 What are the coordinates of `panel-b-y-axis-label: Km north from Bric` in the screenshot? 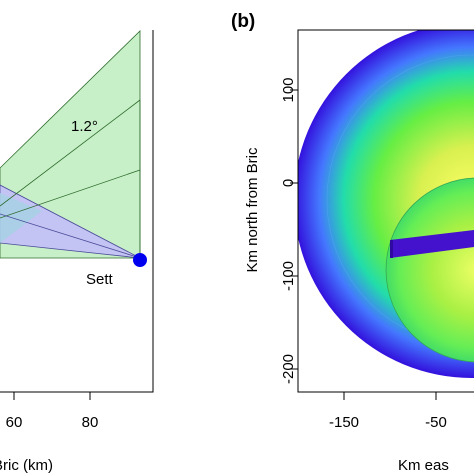 It's located at (252, 210).